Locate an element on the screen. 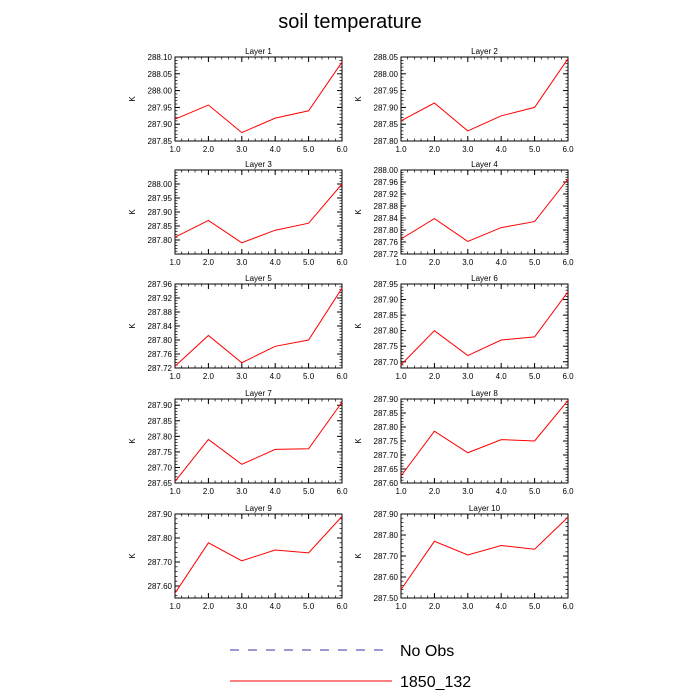 The image size is (700, 700). y-tick-label: 287.65 is located at coordinates (386, 469).